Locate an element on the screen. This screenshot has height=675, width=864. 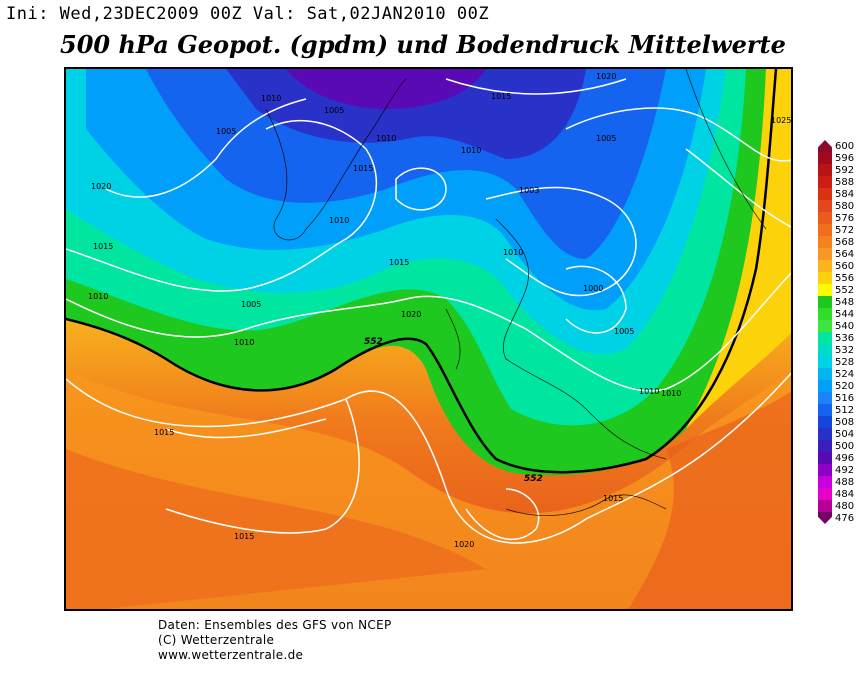
colorbar-level-label: 560 is located at coordinates (845, 266).